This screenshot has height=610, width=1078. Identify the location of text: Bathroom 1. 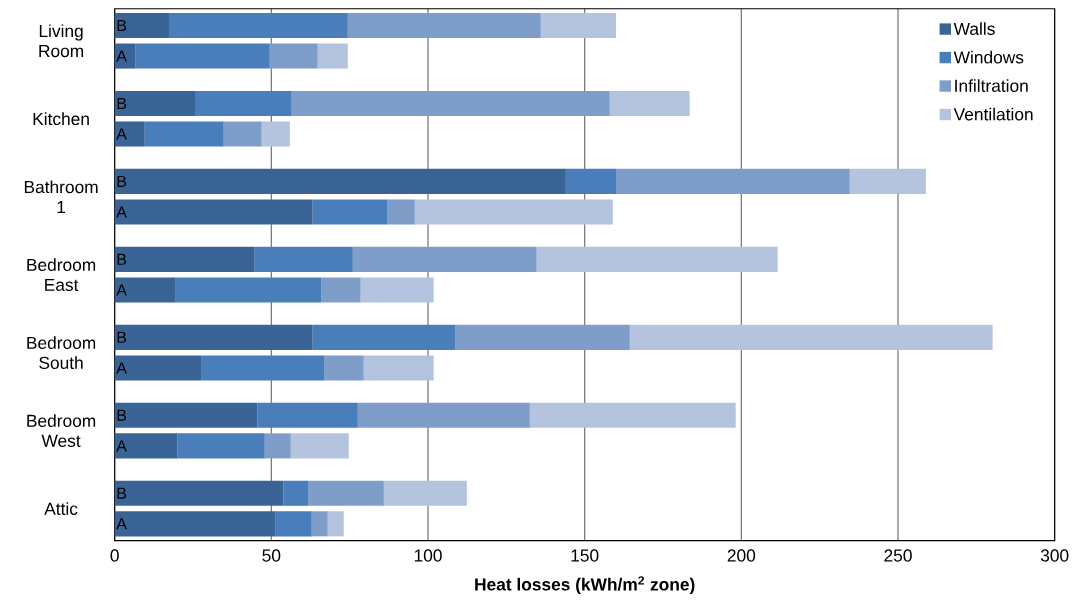
(61, 196).